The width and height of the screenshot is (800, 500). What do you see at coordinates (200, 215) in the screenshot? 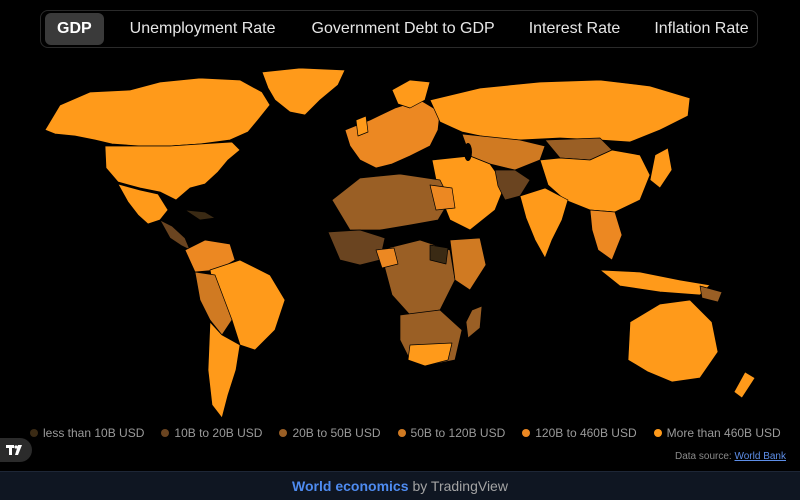
I see `region-caribbean` at bounding box center [200, 215].